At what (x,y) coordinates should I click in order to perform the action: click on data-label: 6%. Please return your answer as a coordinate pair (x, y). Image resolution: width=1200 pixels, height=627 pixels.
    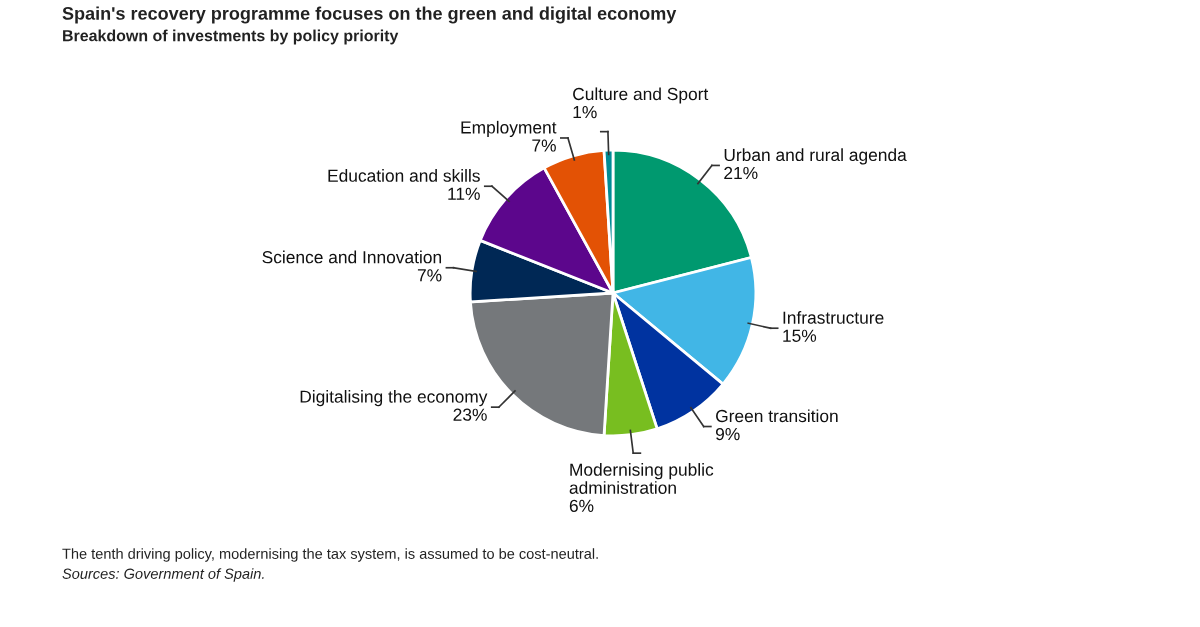
    Looking at the image, I should click on (581, 505).